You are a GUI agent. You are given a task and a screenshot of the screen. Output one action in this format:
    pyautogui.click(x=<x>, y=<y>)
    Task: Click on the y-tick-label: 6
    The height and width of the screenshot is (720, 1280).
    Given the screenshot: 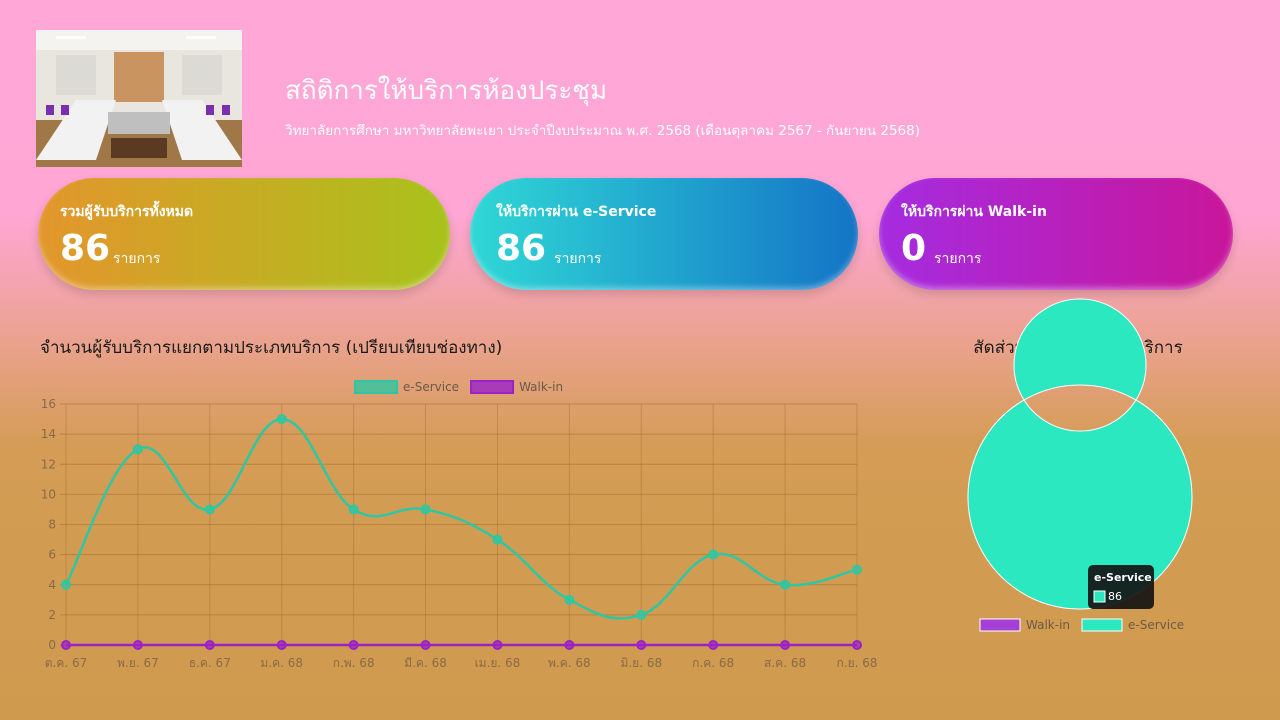 What is the action you would take?
    pyautogui.click(x=52, y=555)
    